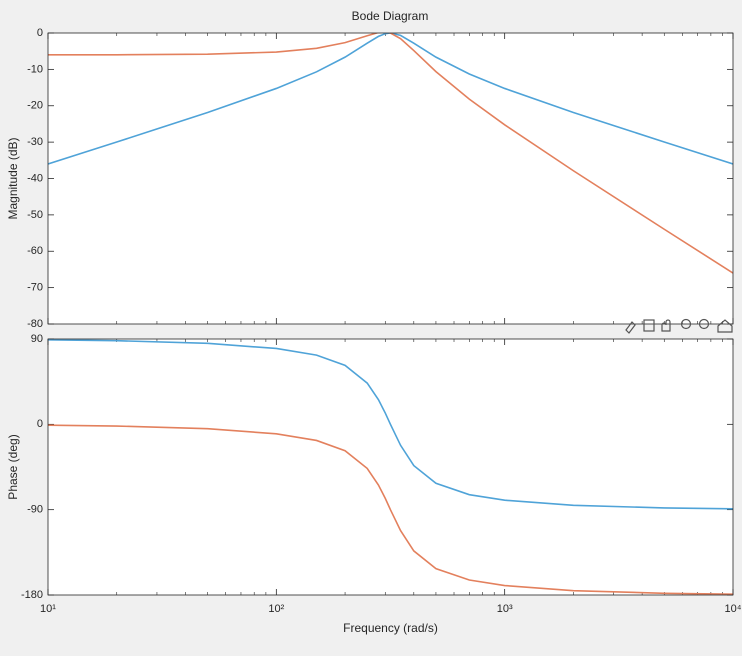 The image size is (742, 656). What do you see at coordinates (679, 326) in the screenshot?
I see `axes-toolbar` at bounding box center [679, 326].